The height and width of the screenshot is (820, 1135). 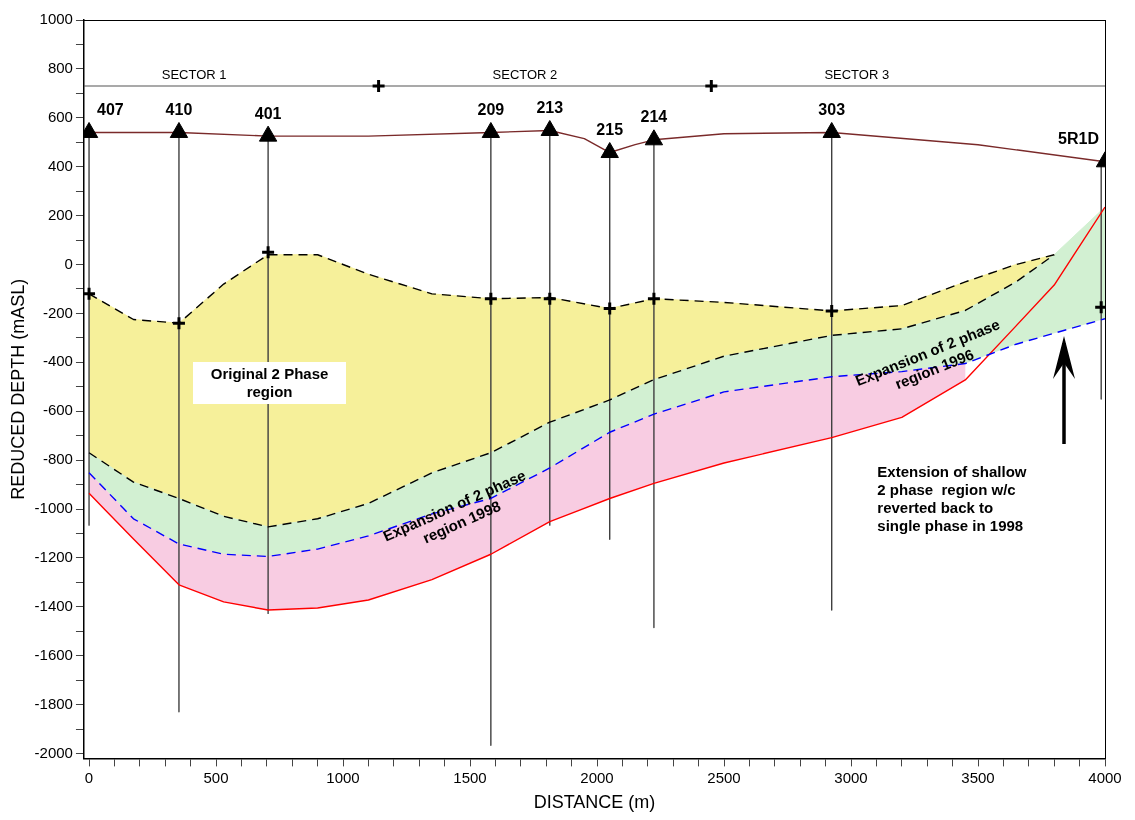 I want to click on x-tick-label: 3500, so click(x=978, y=777).